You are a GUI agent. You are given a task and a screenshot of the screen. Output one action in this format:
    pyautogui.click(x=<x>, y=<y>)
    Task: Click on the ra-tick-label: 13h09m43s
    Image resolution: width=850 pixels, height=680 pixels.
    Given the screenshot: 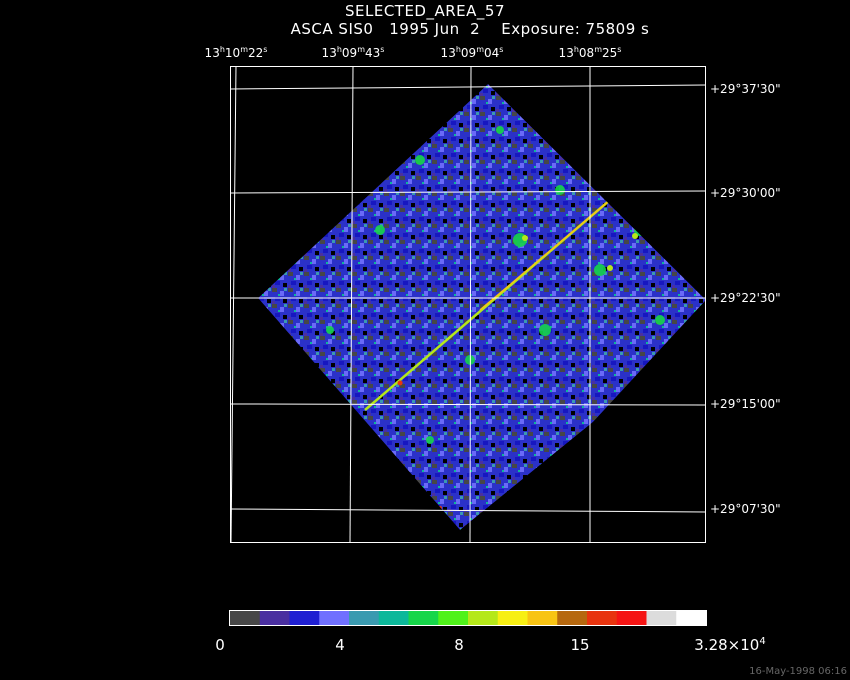 What is the action you would take?
    pyautogui.click(x=353, y=52)
    